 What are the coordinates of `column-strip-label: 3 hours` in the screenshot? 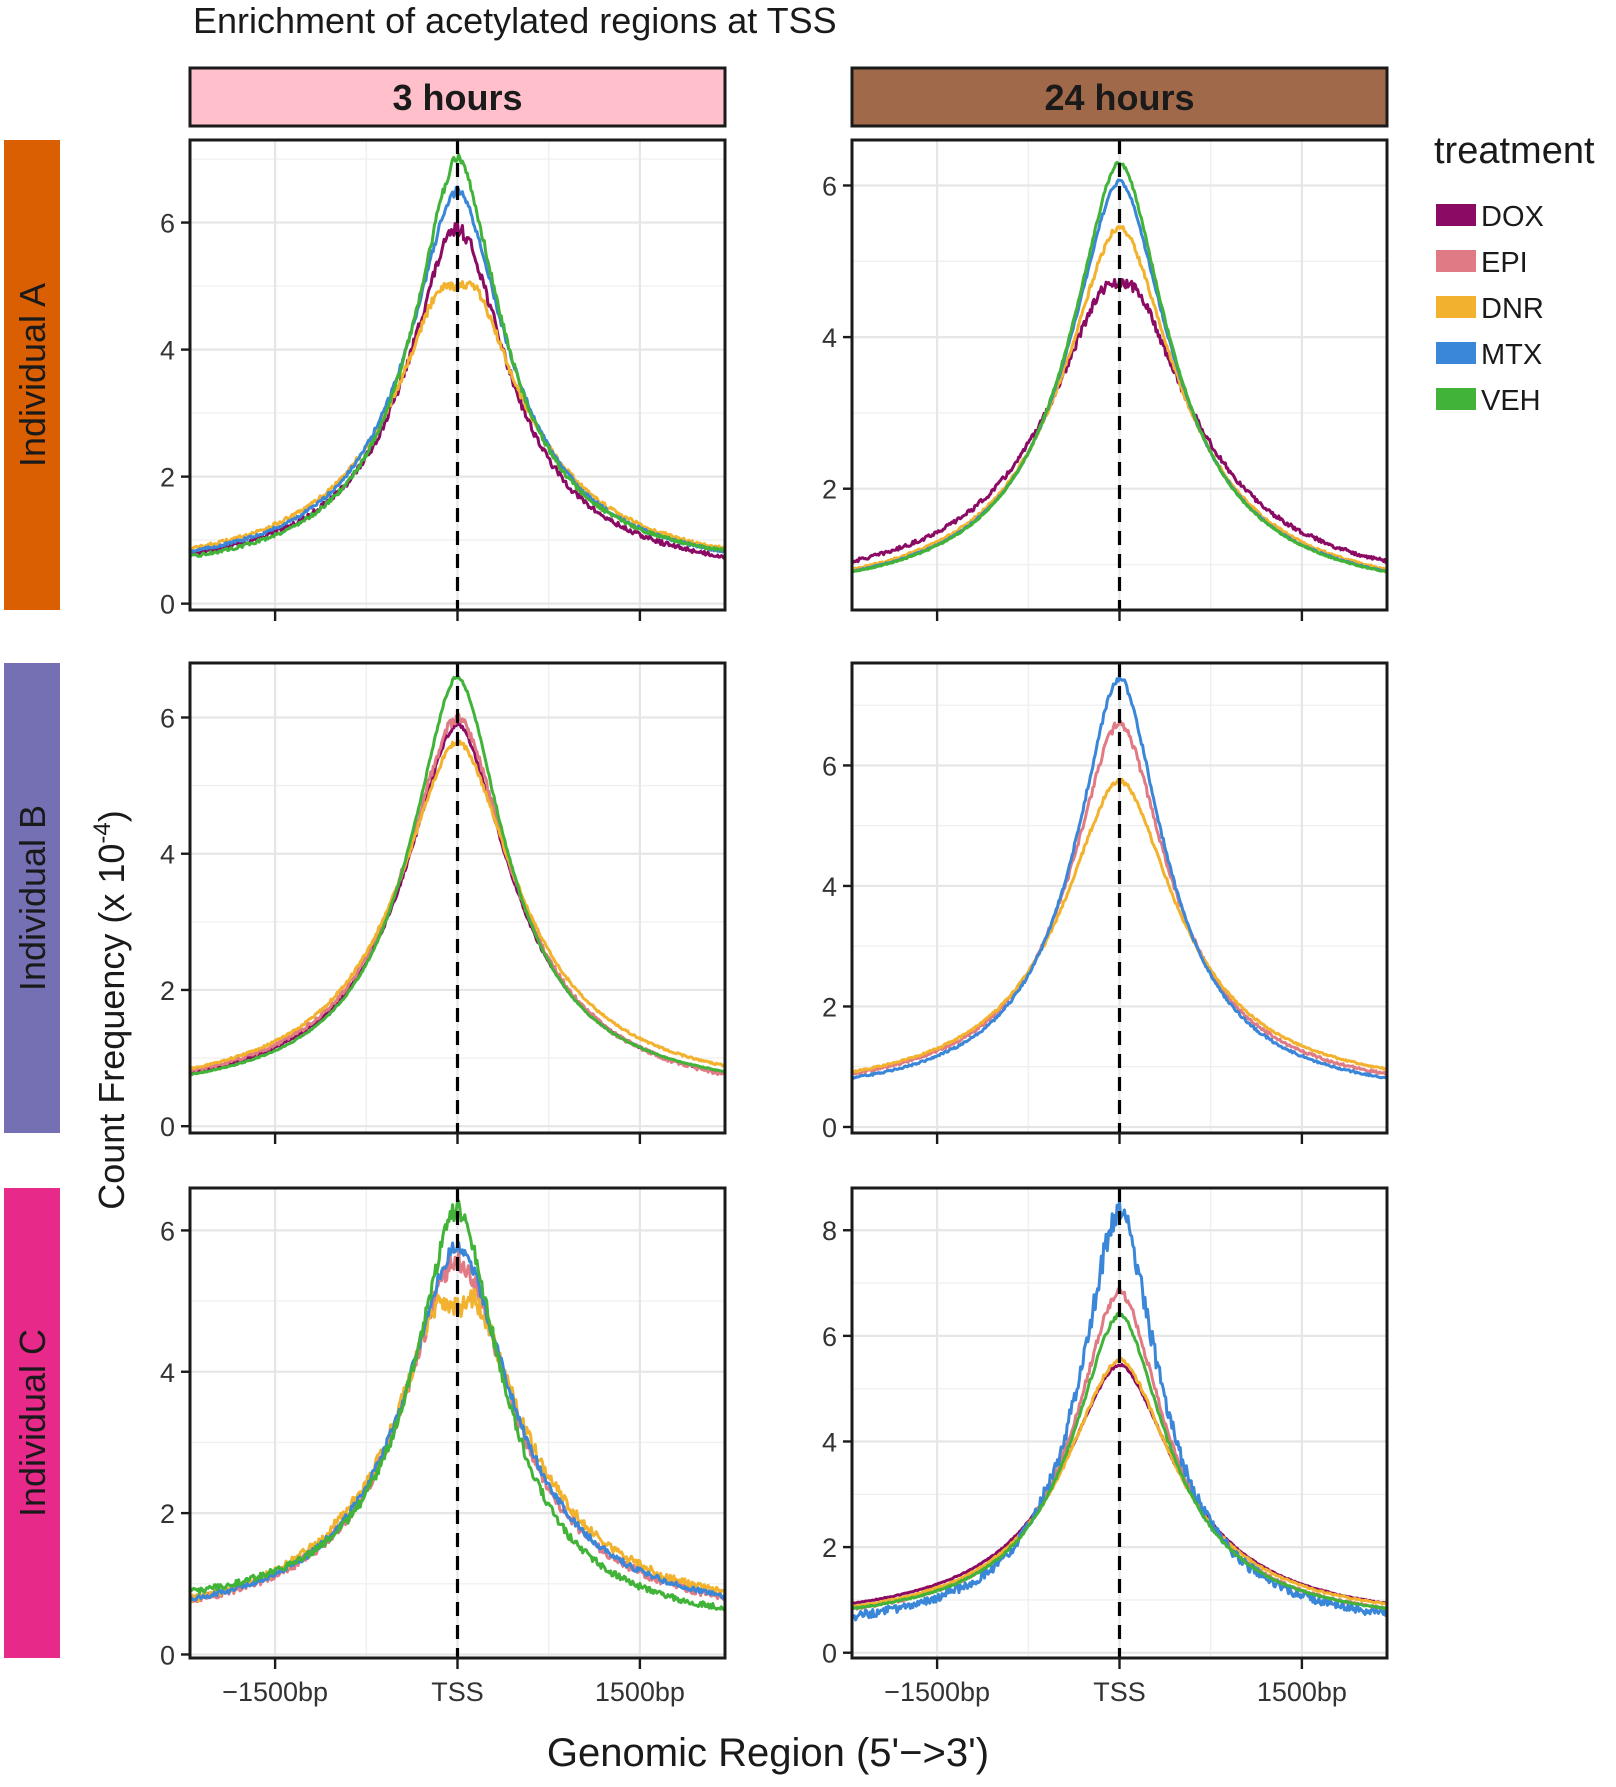 It's located at (457, 97).